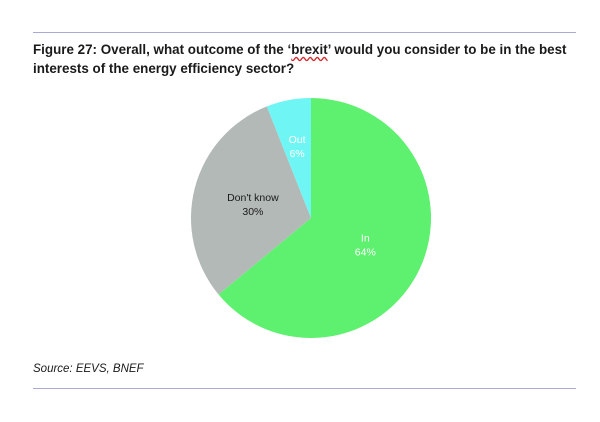  Describe the element at coordinates (304, 32) in the screenshot. I see `top-rule` at that location.